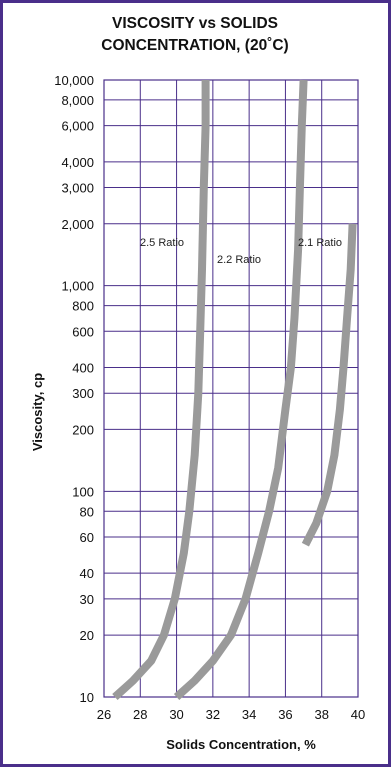 Image resolution: width=391 pixels, height=767 pixels. I want to click on chart-title-line-2: CONCENTRATION, (20˚C), so click(194, 45).